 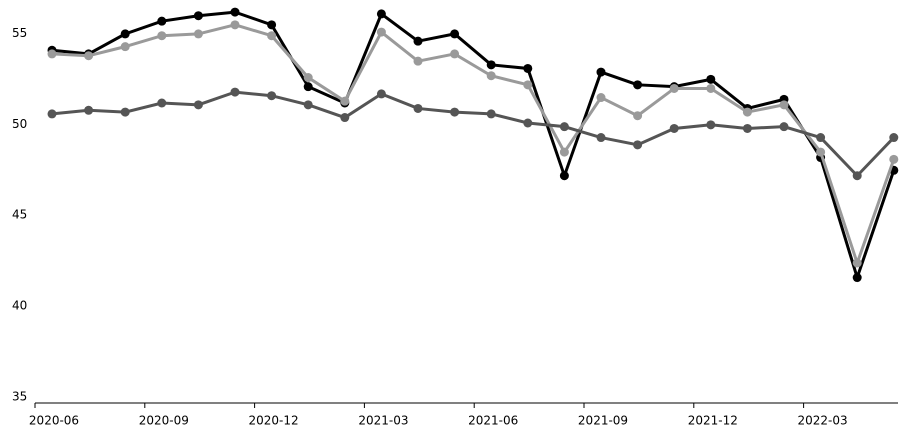 I want to click on x-tick-label: 2021-03, so click(x=383, y=421).